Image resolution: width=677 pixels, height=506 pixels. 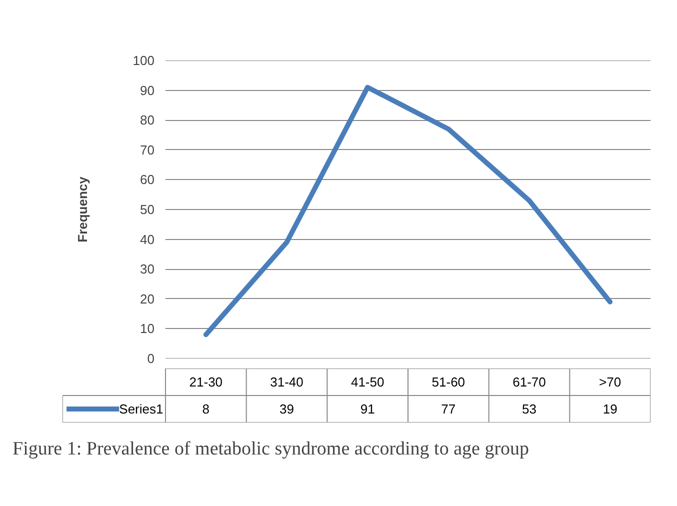 What do you see at coordinates (147, 209) in the screenshot?
I see `y-tick-label: 50` at bounding box center [147, 209].